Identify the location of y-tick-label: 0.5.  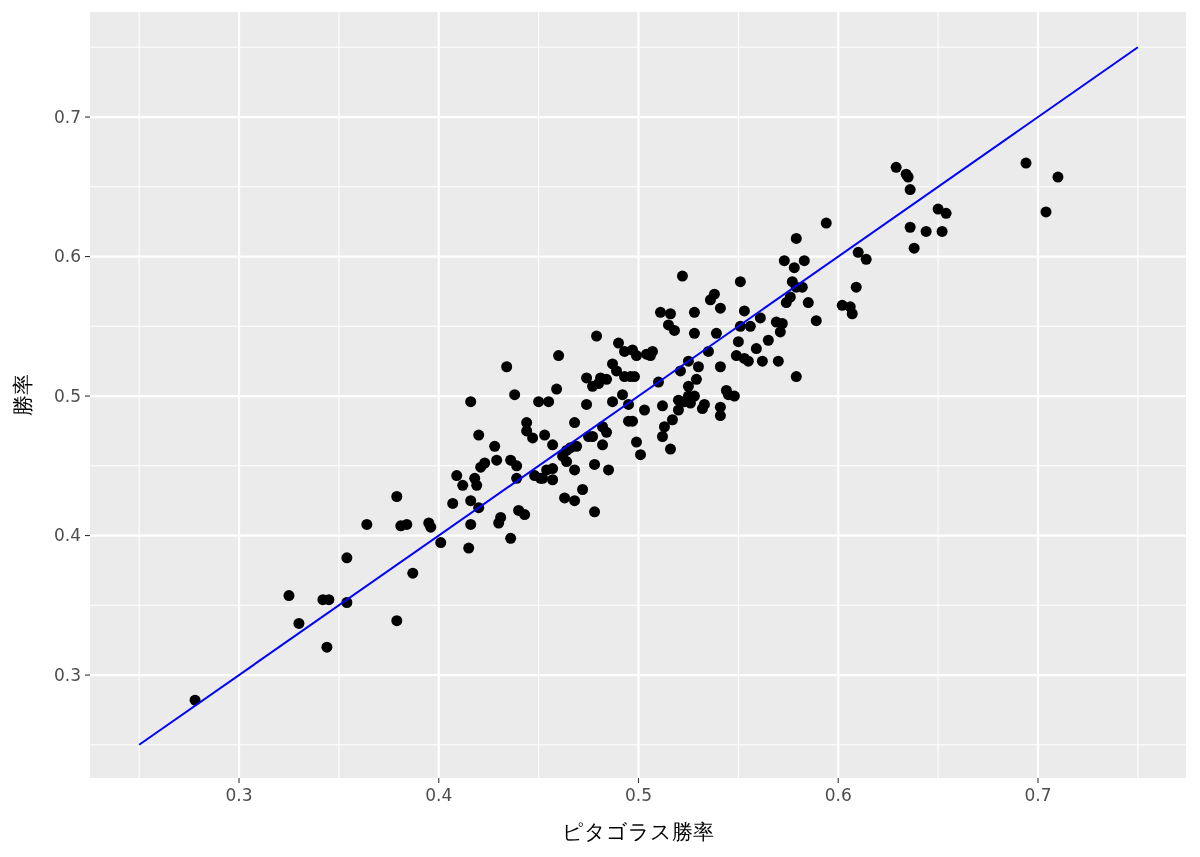
(67, 396).